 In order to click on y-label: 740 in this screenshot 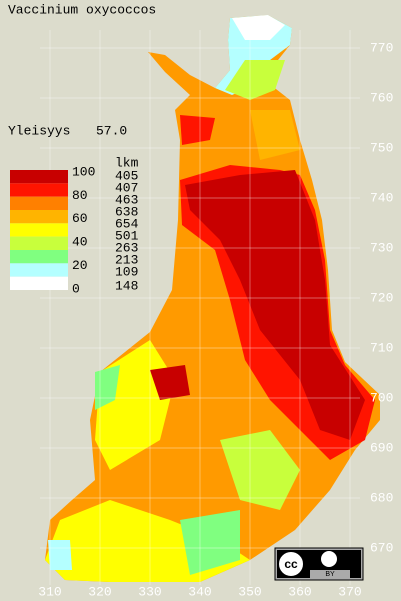, I will do `click(381, 197)`.